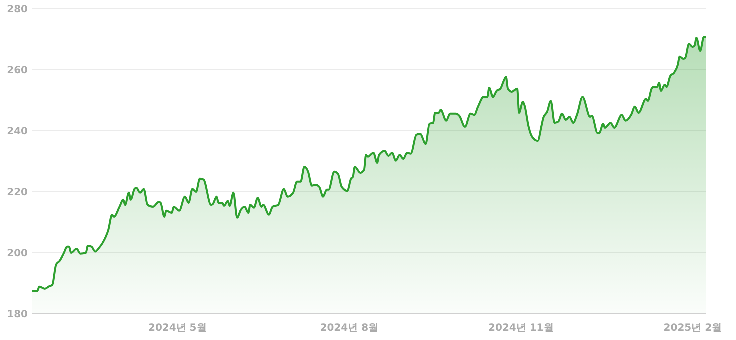 This screenshot has width=736, height=340. I want to click on x-tick-label: 2025년 2월, so click(693, 328).